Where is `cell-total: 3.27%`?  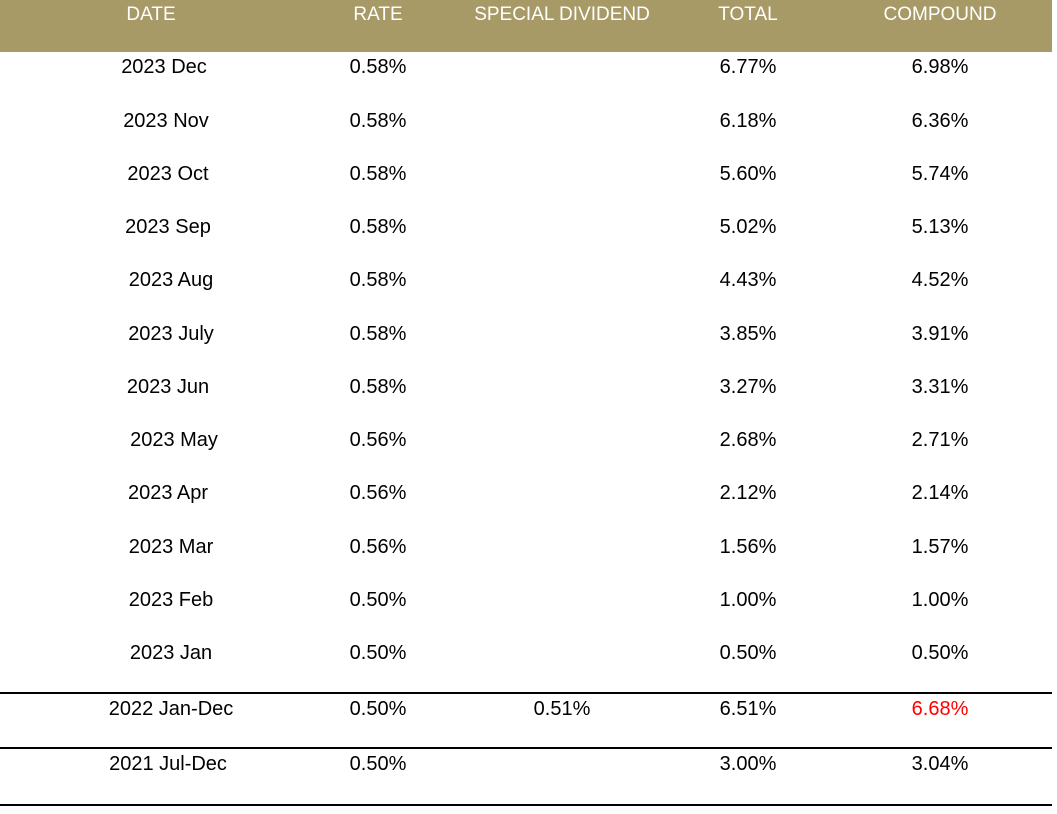
cell-total: 3.27% is located at coordinates (748, 387).